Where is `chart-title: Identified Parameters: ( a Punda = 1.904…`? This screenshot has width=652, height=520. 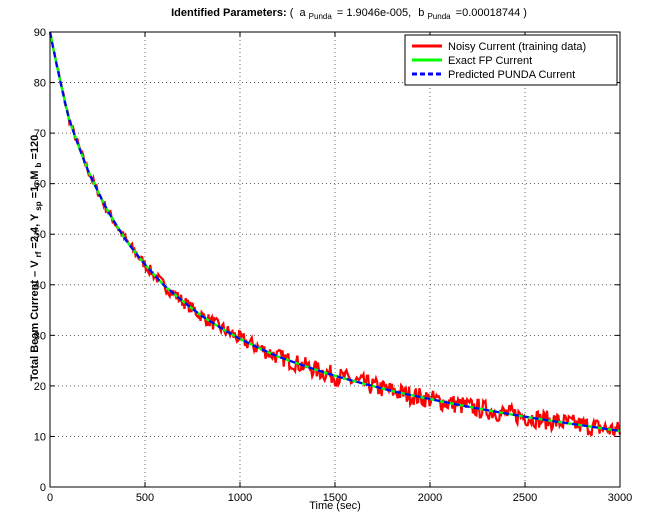 chart-title: Identified Parameters: ( a Punda = 1.904… is located at coordinates (349, 14).